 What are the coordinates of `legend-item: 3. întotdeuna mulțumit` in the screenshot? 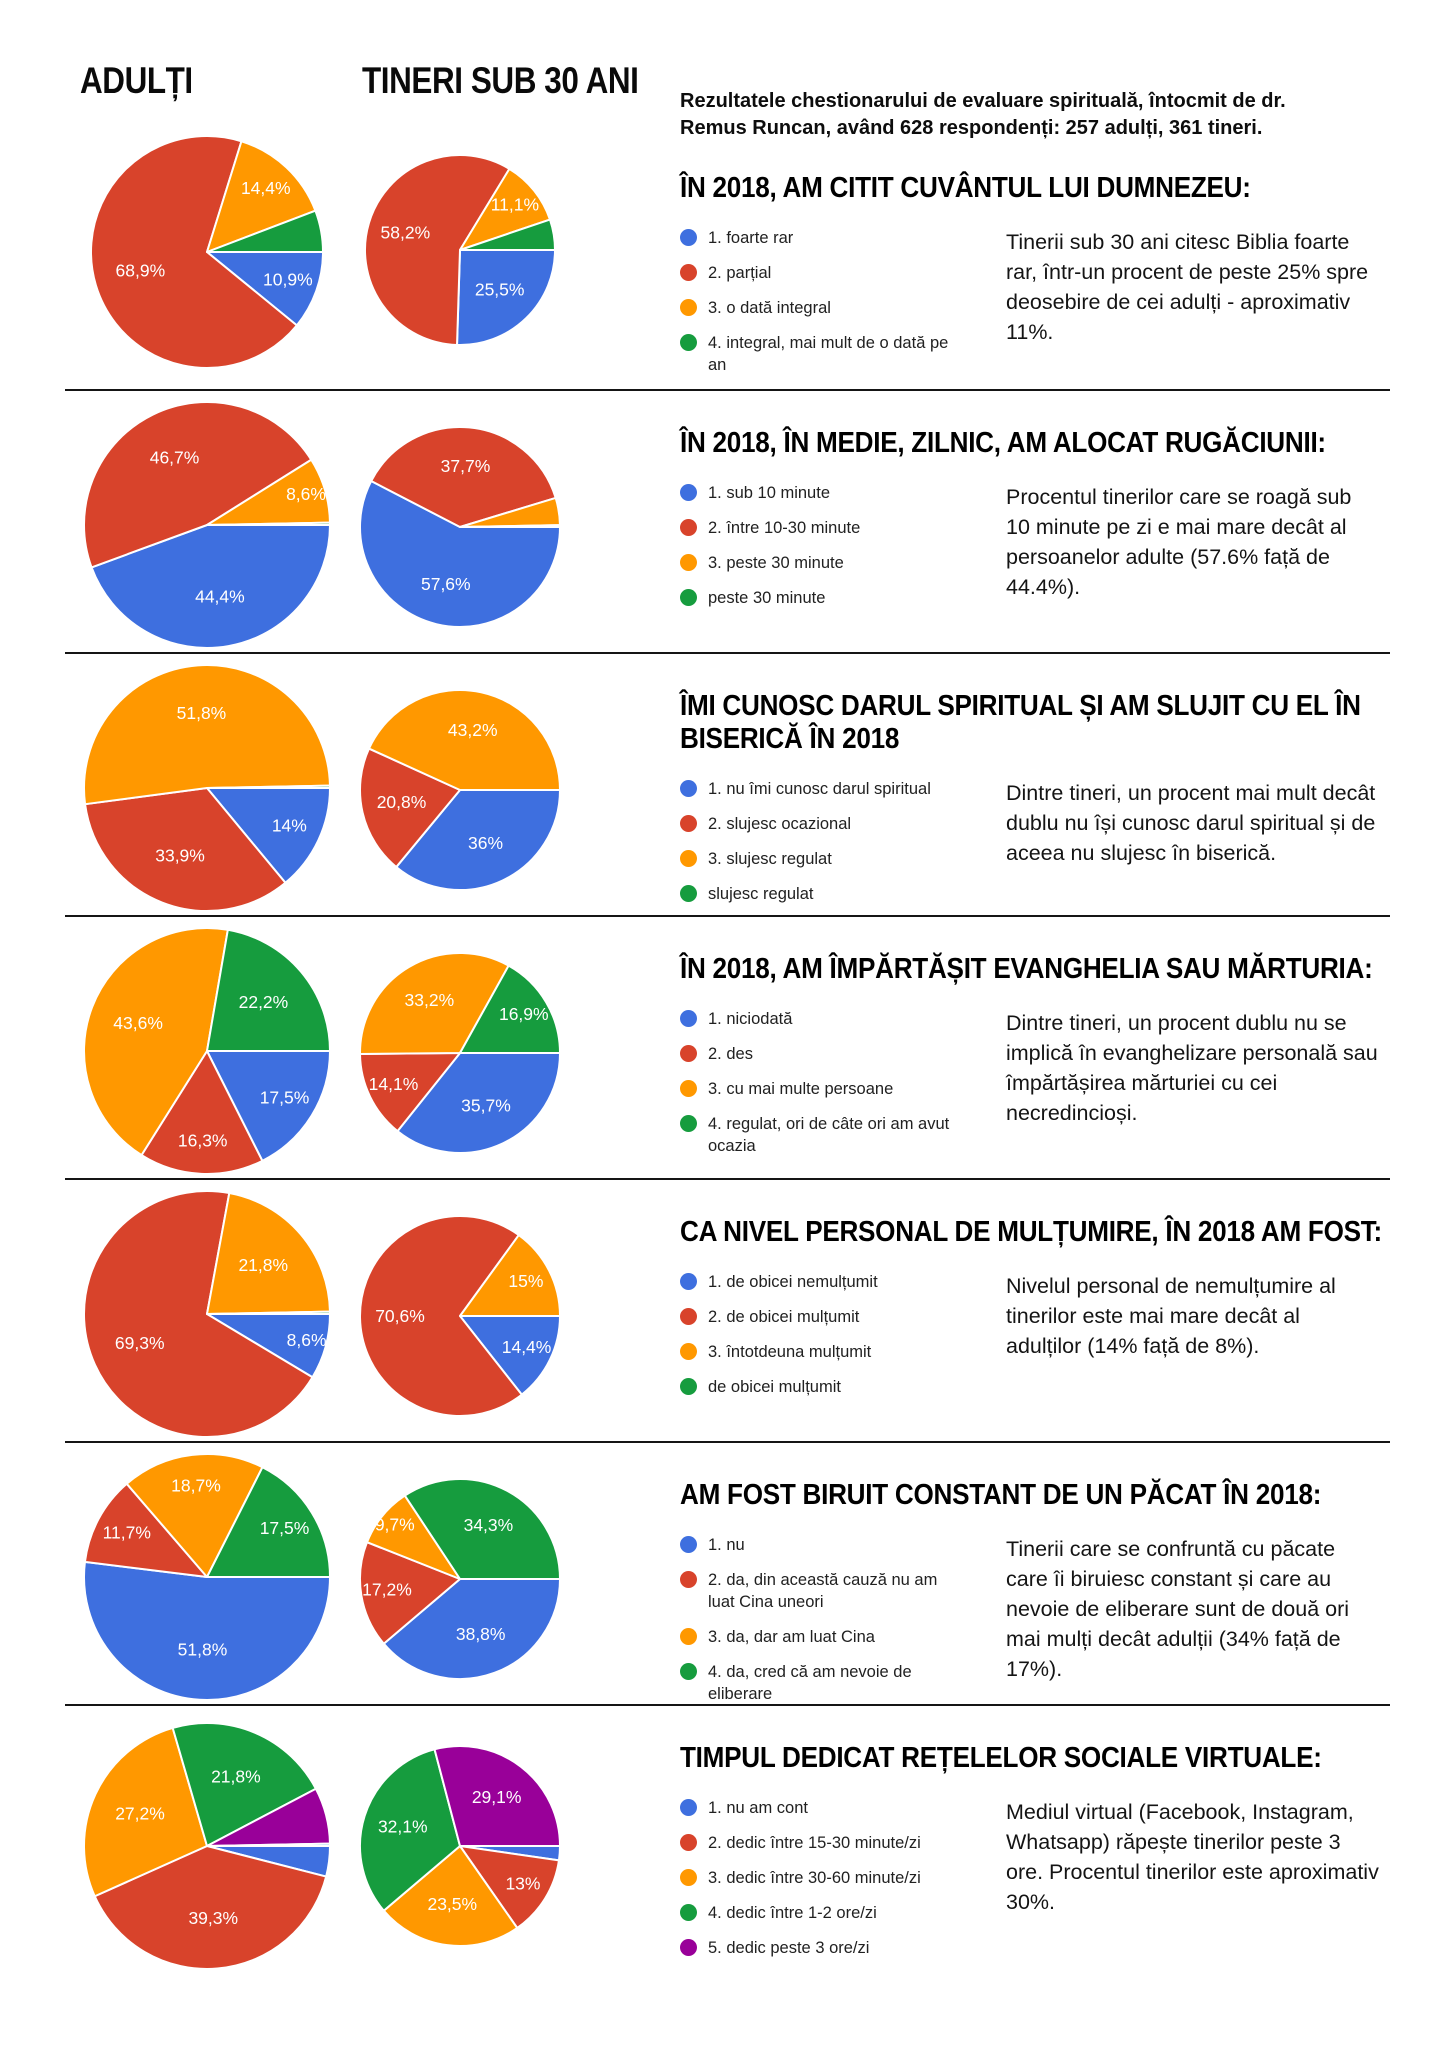 It's located at (822, 1352).